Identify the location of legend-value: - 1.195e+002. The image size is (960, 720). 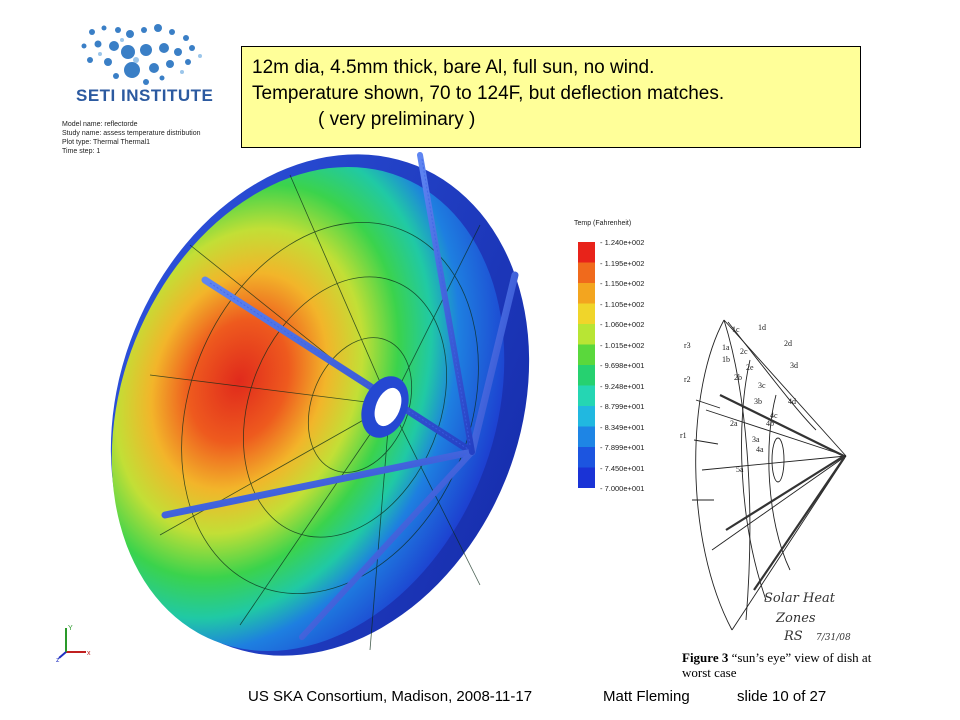
(622, 263).